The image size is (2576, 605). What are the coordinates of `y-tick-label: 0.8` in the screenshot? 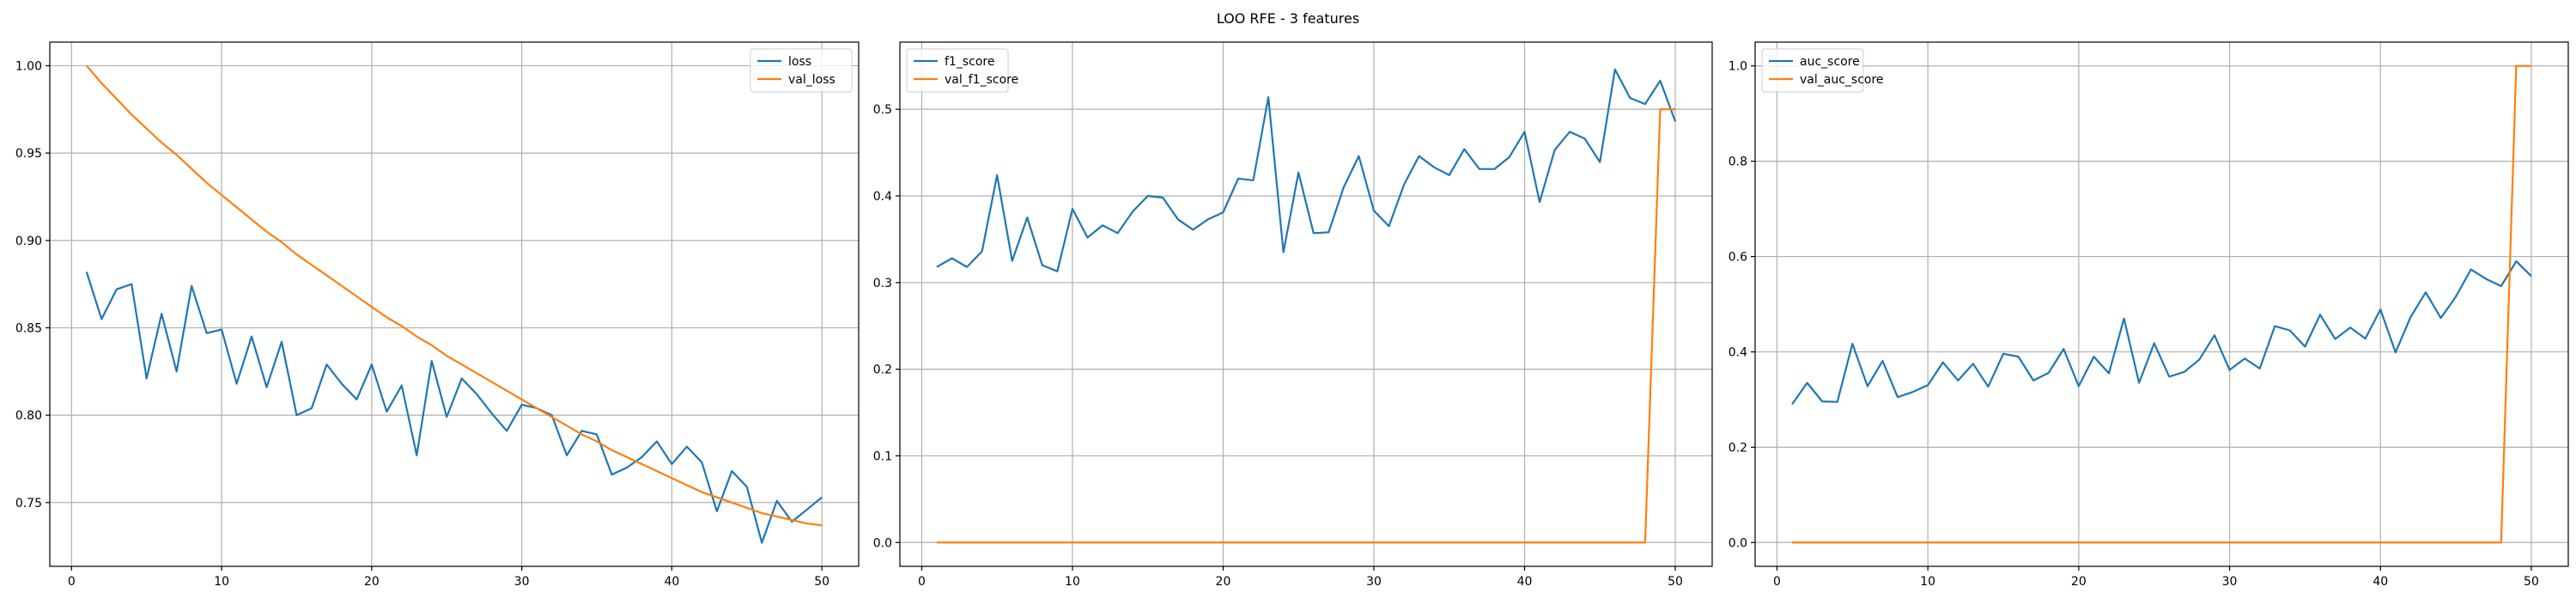 It's located at (1737, 162).